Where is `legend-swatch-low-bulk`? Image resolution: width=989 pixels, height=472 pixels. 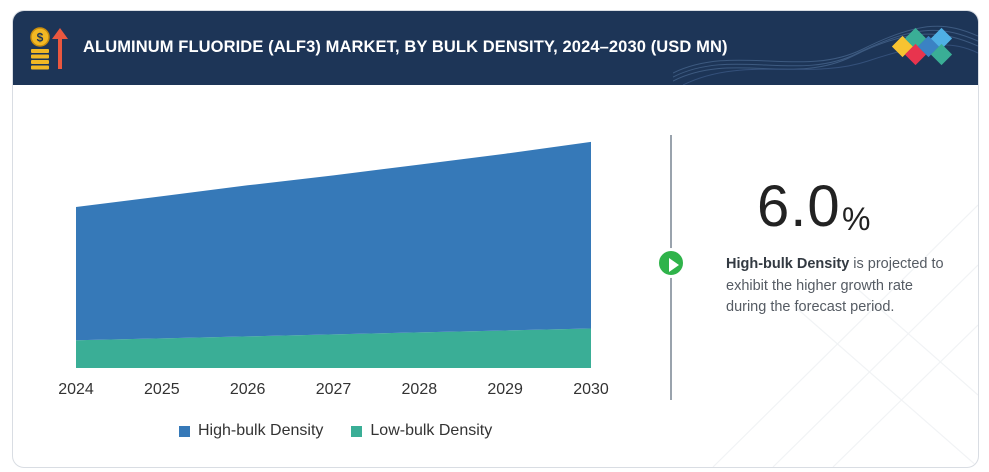 legend-swatch-low-bulk is located at coordinates (357, 431).